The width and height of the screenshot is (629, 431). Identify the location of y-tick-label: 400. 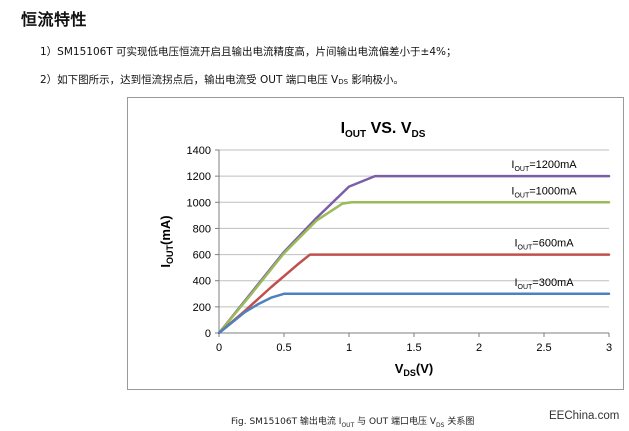
(202, 282).